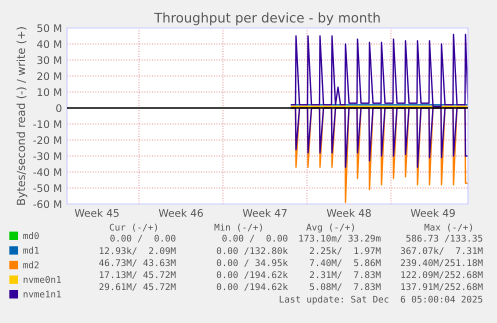 The height and width of the screenshot is (323, 497). What do you see at coordinates (31, 264) in the screenshot?
I see `legend-label: md2` at bounding box center [31, 264].